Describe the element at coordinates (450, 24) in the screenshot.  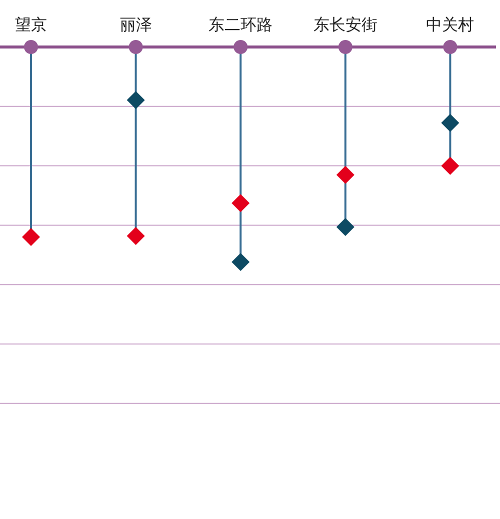
I see `x-tick-label: 中关村` at that location.